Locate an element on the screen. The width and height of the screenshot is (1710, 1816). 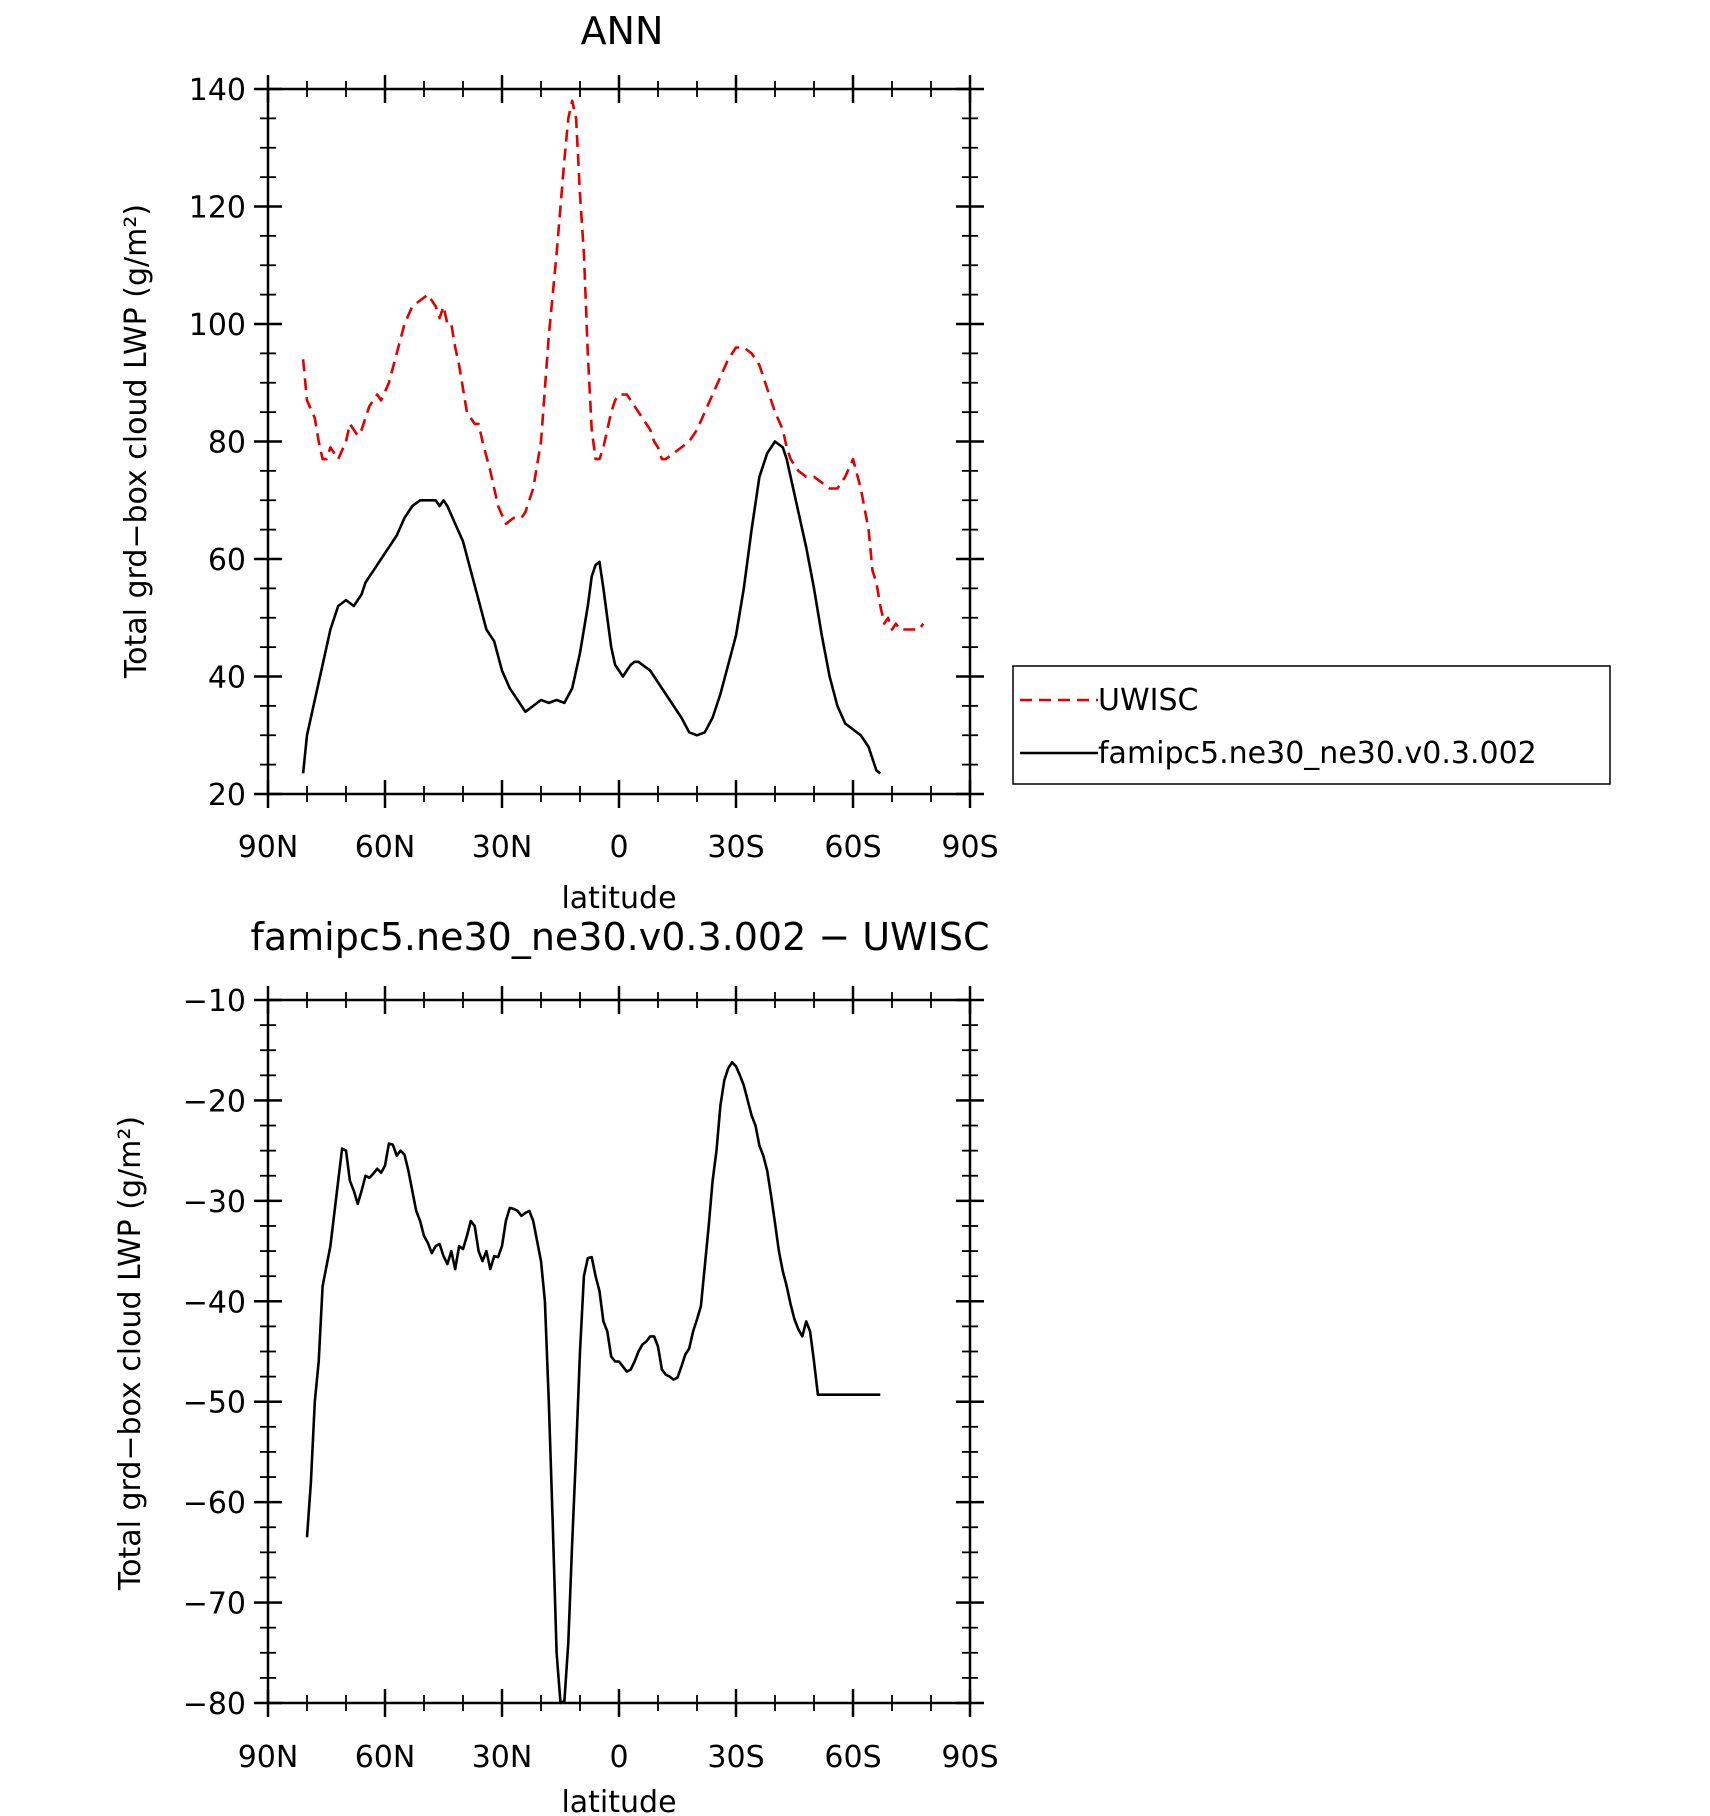
y-tick-label: −20 is located at coordinates (214, 1101).